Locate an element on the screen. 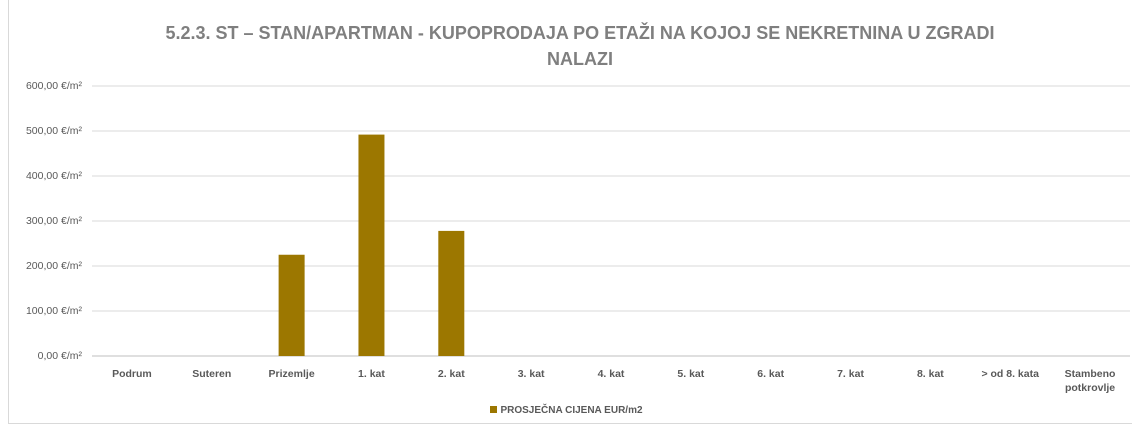  legend-swatch is located at coordinates (494, 409).